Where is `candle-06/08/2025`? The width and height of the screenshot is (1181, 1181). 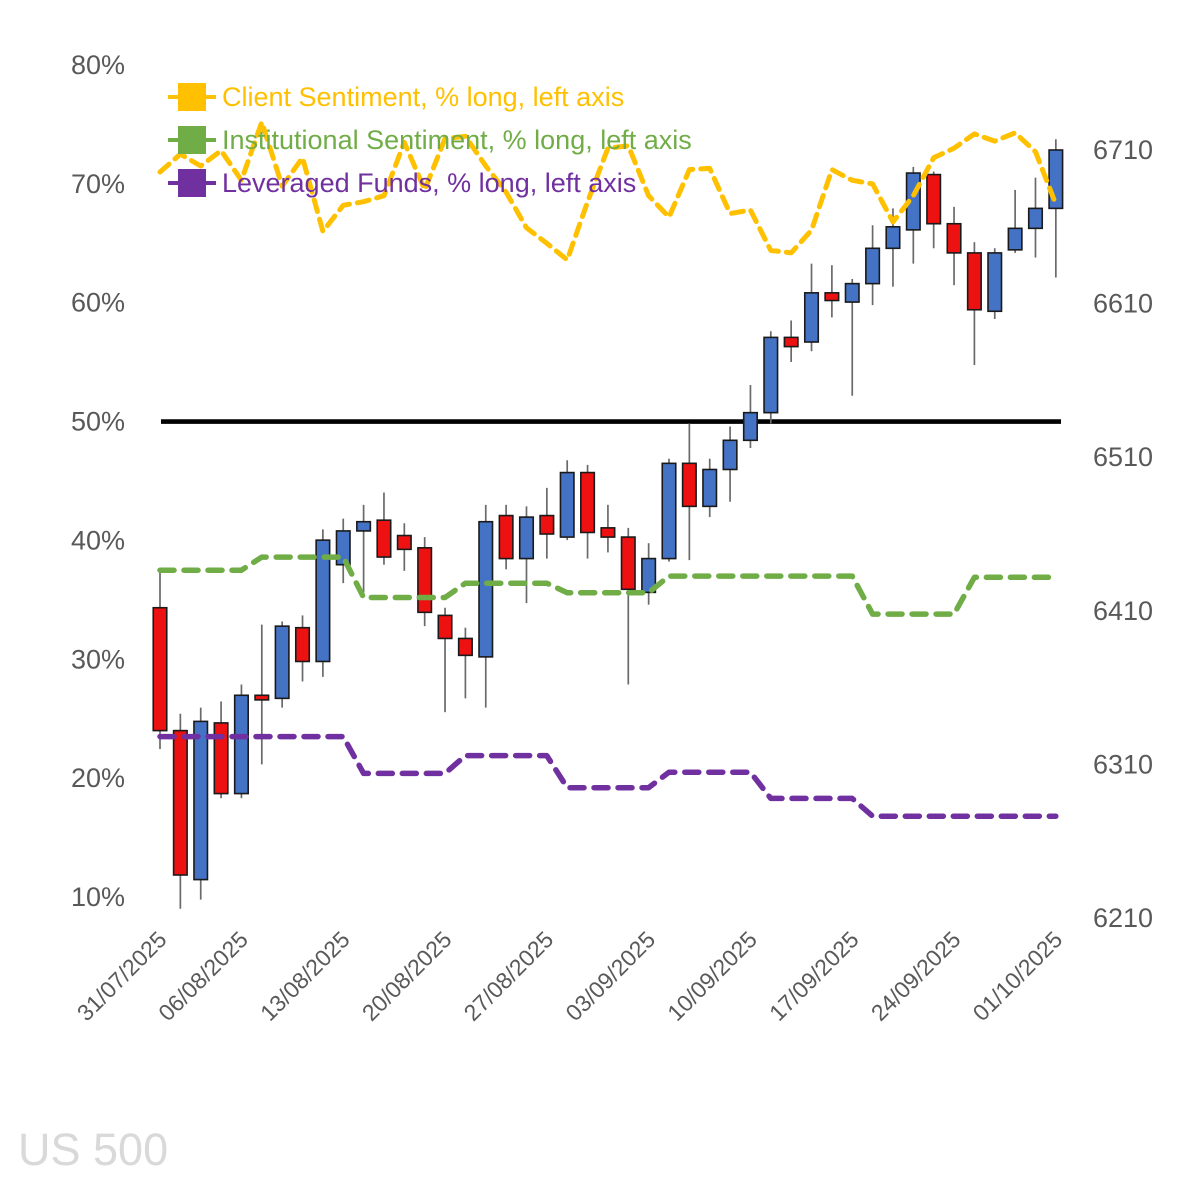
candle-06/08/2025 is located at coordinates (241, 741).